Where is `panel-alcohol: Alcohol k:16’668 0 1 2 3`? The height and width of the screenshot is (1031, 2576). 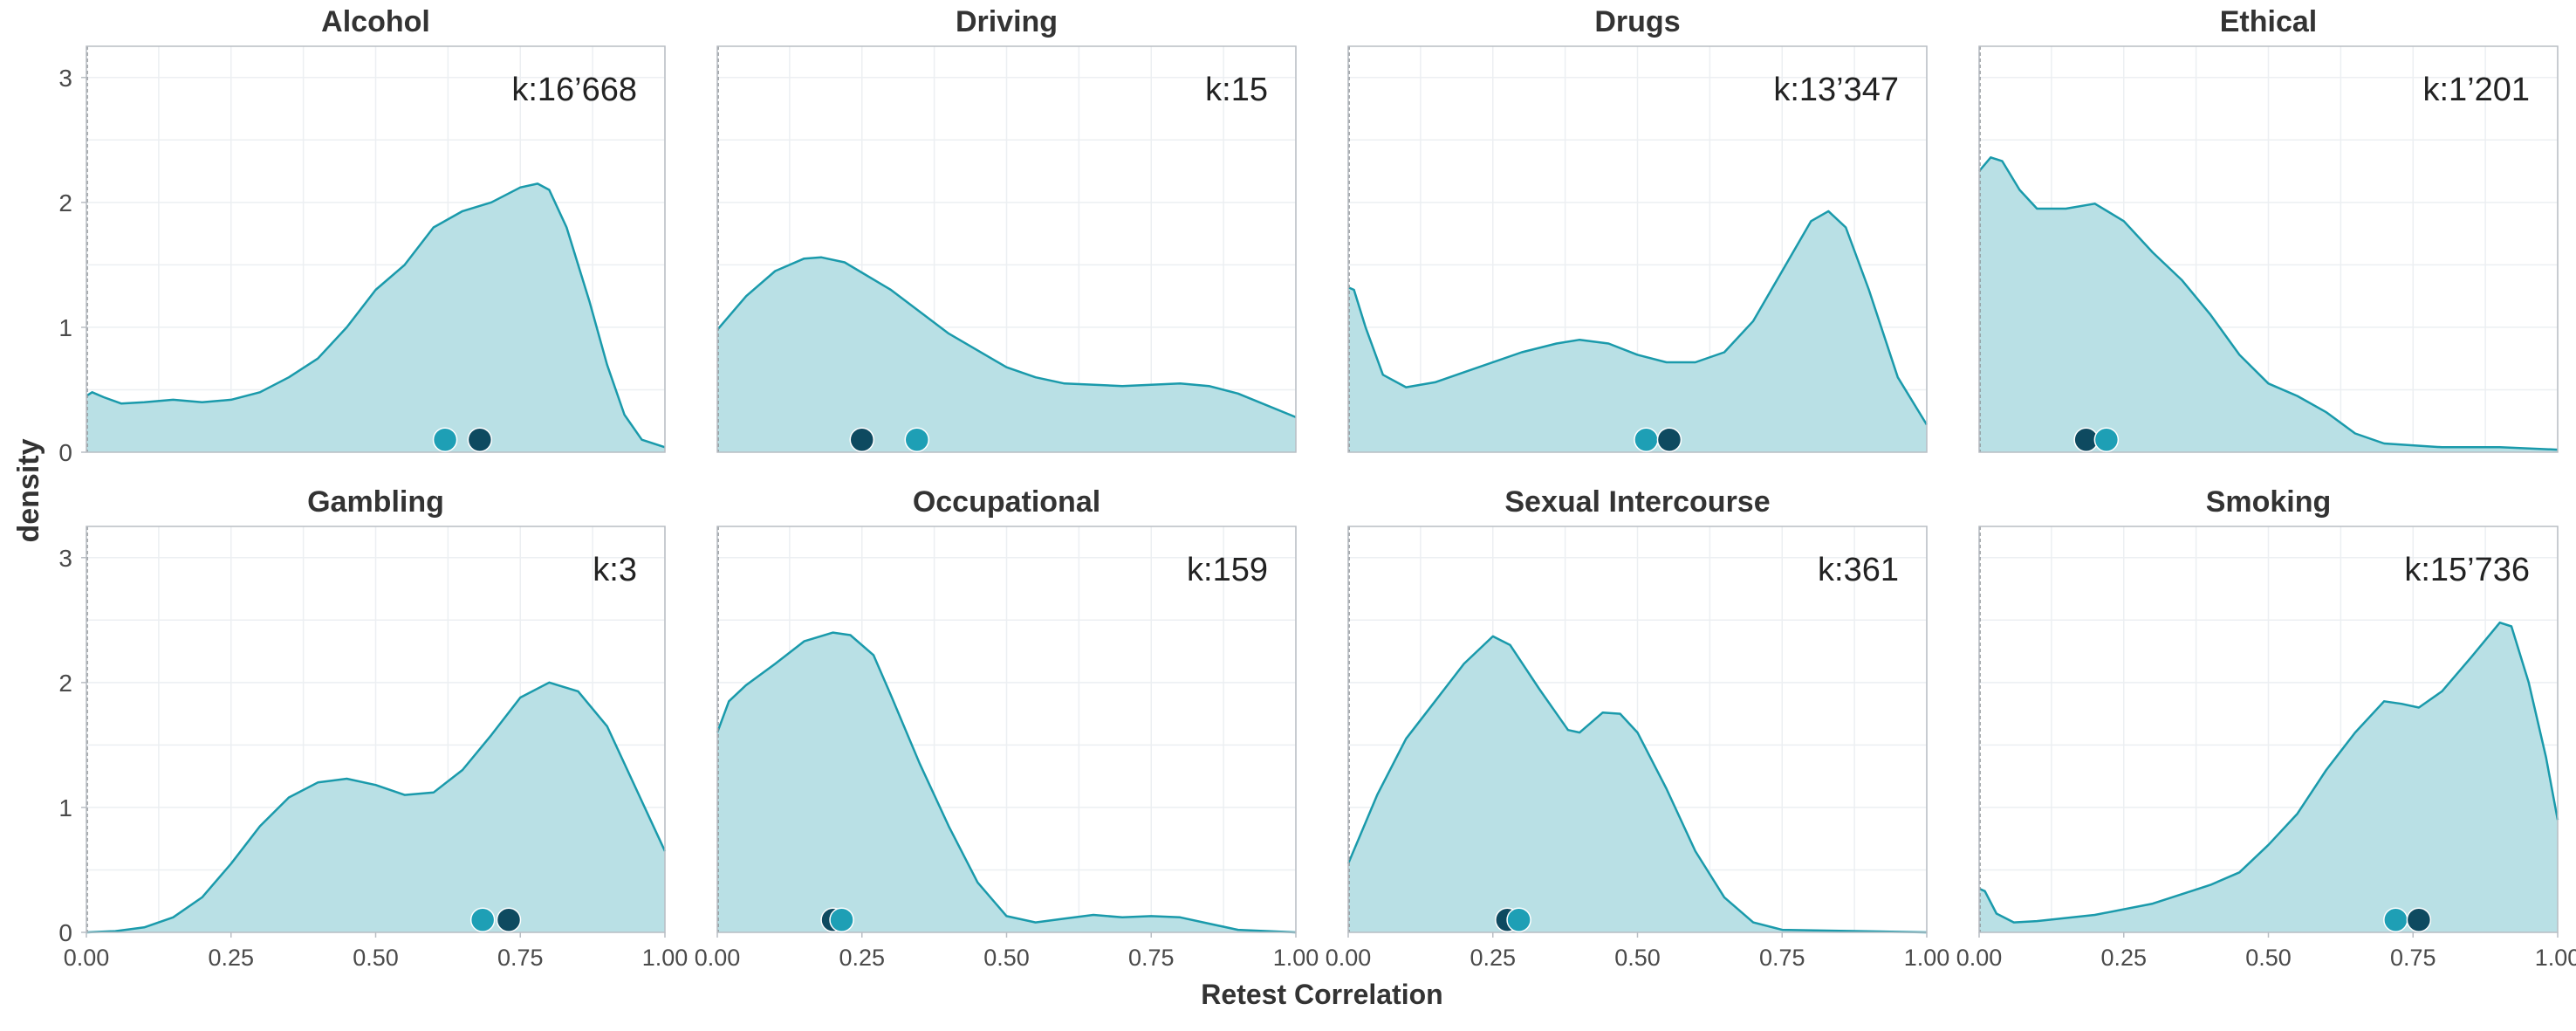 panel-alcohol: Alcohol k:16’668 0 1 2 3 is located at coordinates (362, 236).